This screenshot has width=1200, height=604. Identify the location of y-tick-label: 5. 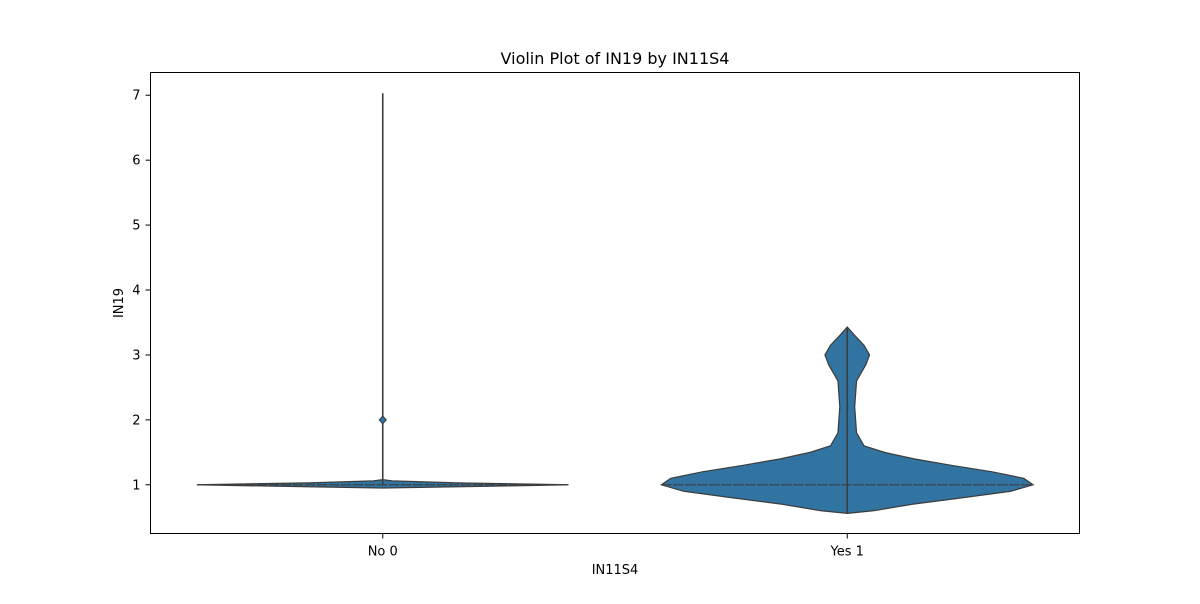
(136, 226).